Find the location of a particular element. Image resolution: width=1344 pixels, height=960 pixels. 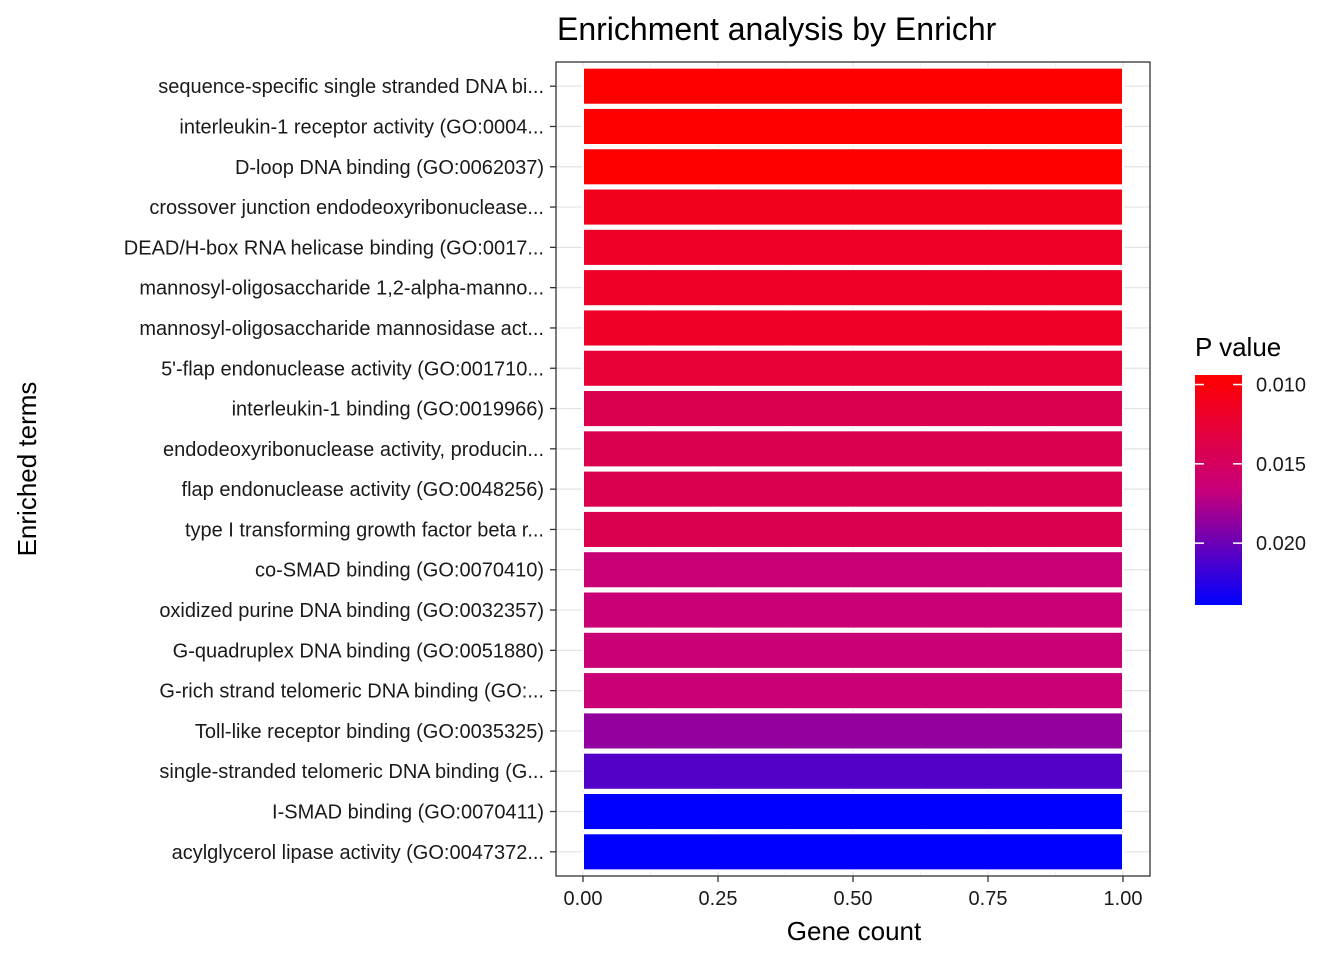

color-legend: P value 0.010 0.015 0.020 is located at coordinates (1250, 468).